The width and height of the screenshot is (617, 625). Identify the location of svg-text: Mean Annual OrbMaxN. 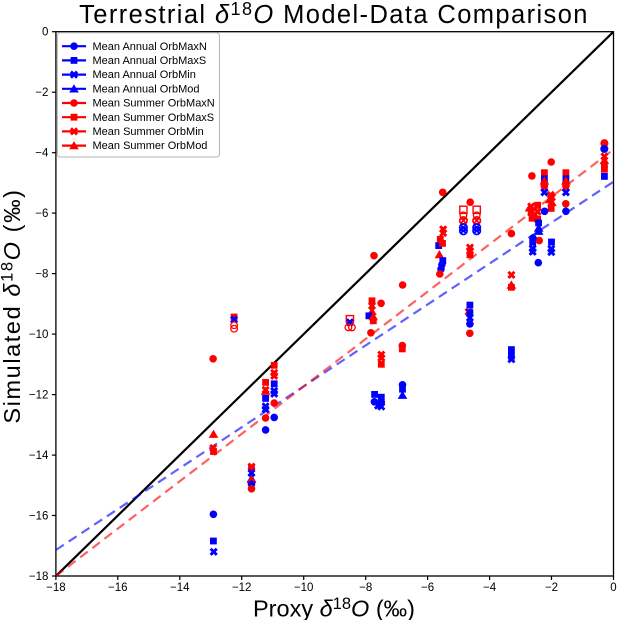
(150, 47).